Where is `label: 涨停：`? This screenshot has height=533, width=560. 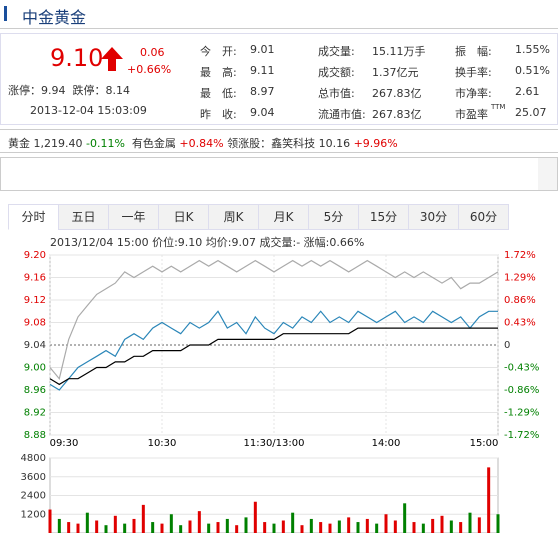
label: 涨停： is located at coordinates (24, 90).